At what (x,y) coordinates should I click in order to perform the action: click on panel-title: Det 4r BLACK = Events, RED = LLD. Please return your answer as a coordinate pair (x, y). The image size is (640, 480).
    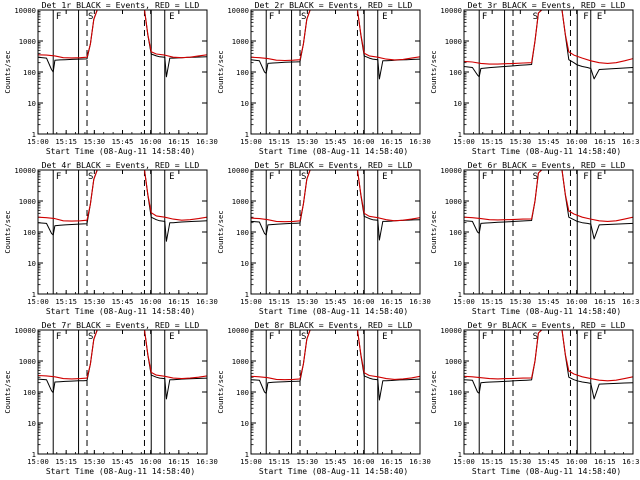
    Looking at the image, I should click on (121, 165).